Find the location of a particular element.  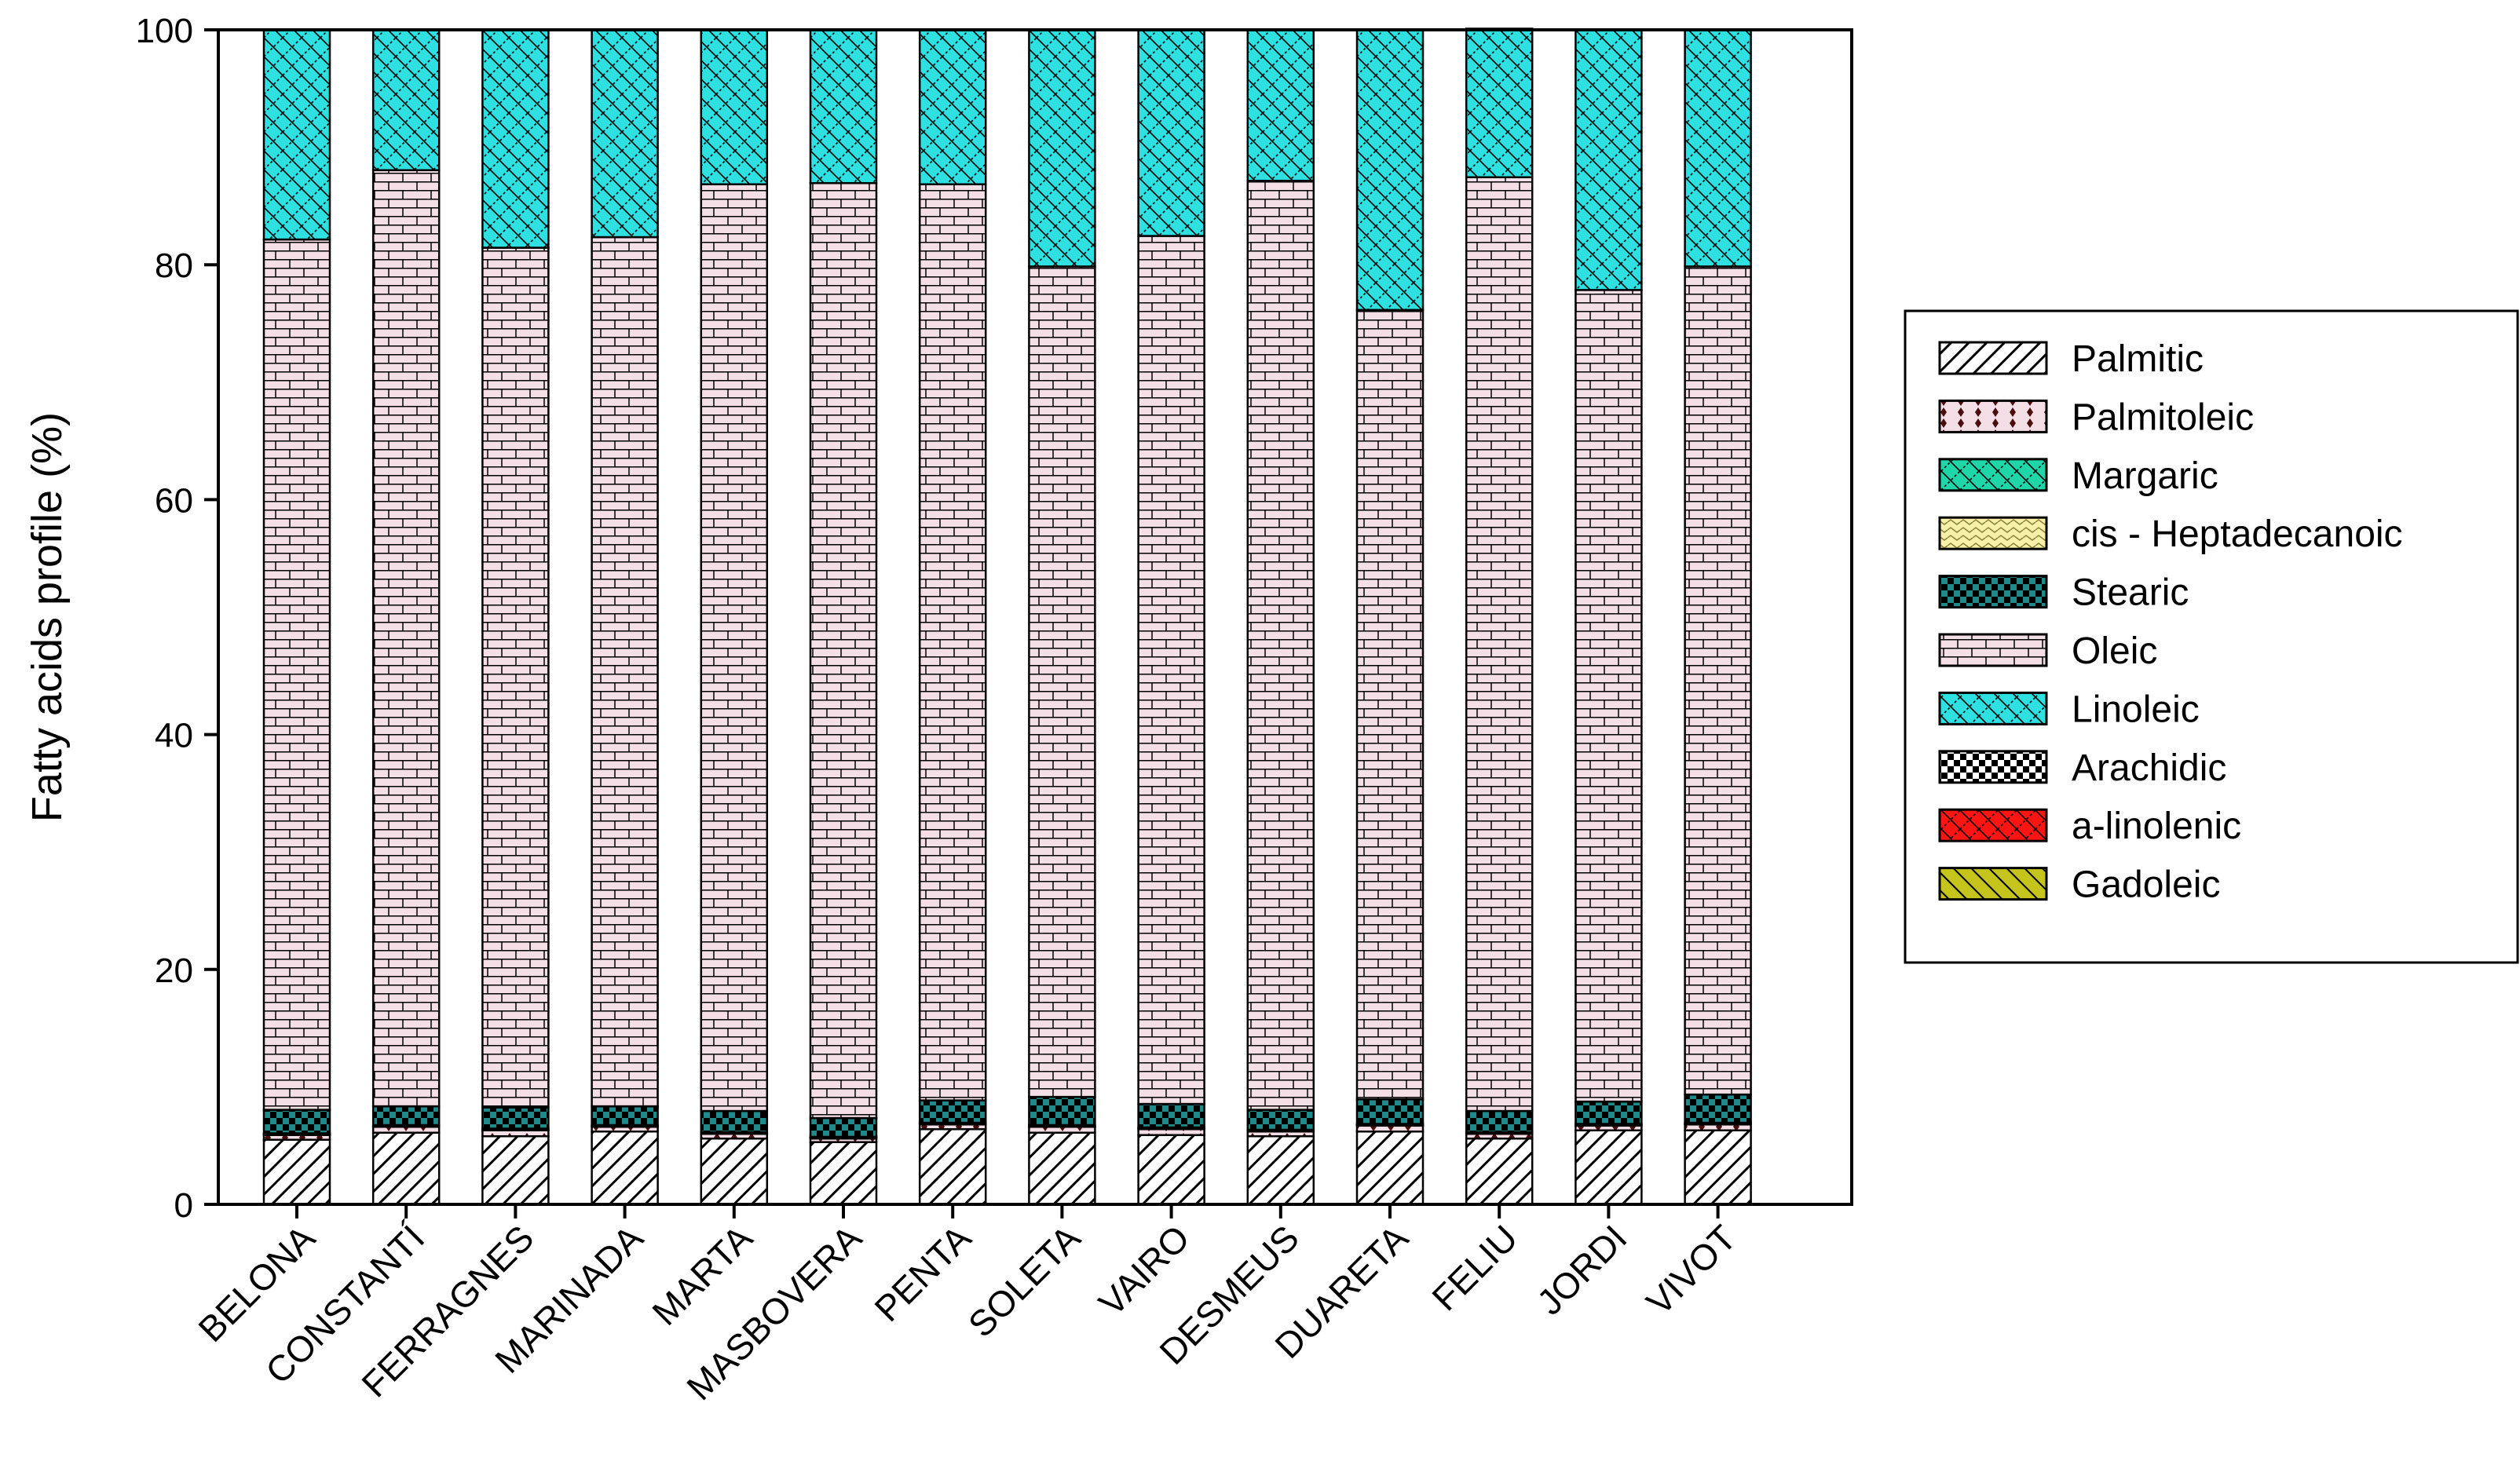

legend-item-arachidic: Arachidic is located at coordinates (2082, 768).